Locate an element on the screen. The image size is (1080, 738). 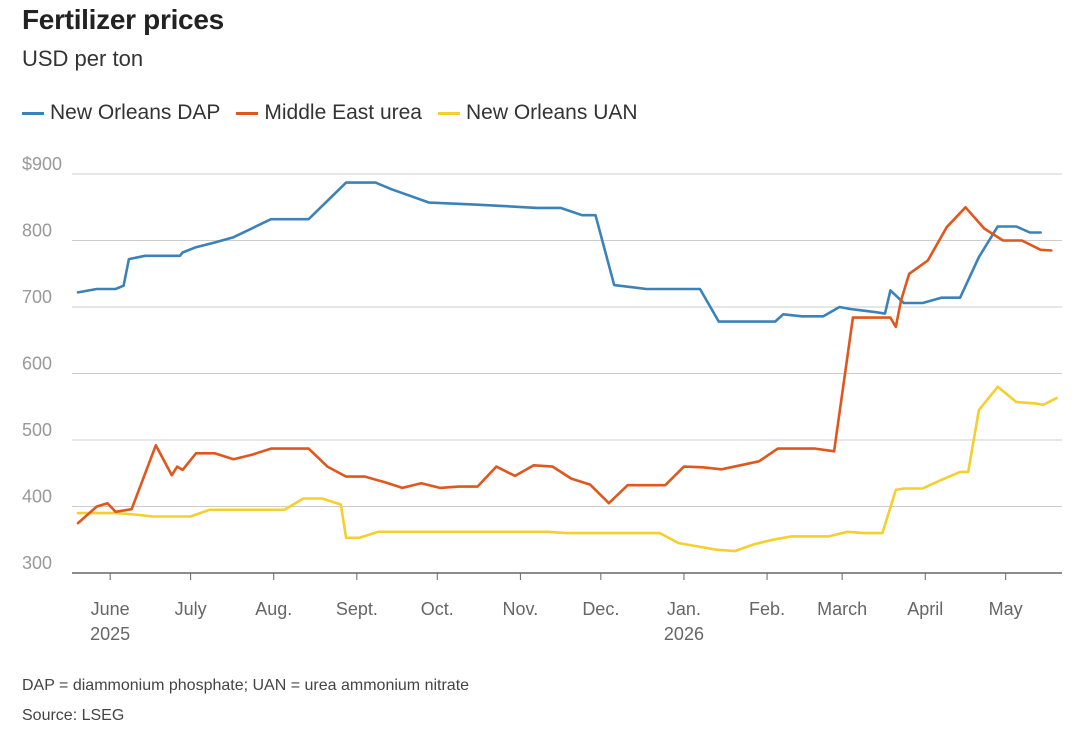
x-tick-label: Jan. is located at coordinates (684, 609).